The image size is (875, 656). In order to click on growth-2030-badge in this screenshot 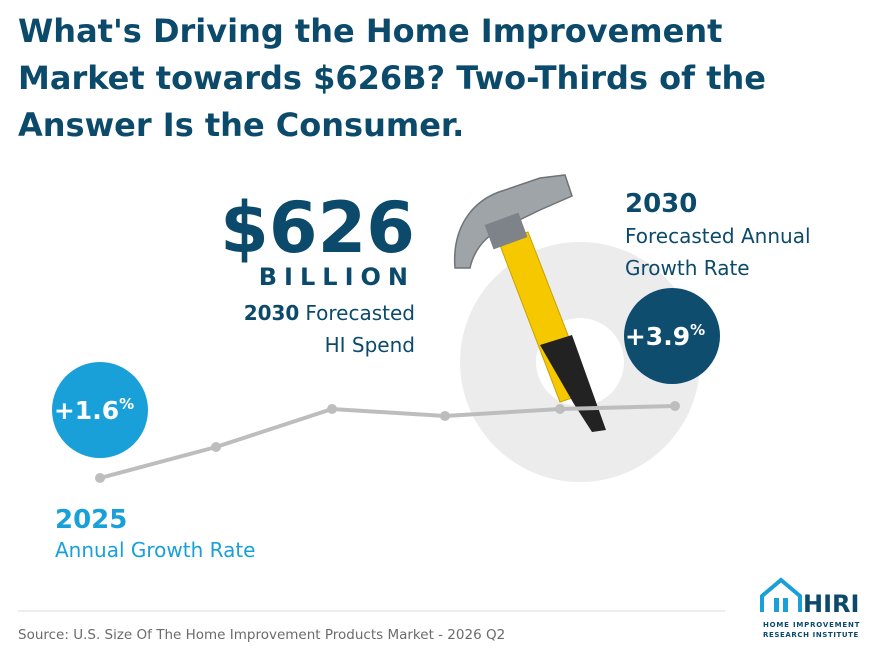, I will do `click(672, 336)`.